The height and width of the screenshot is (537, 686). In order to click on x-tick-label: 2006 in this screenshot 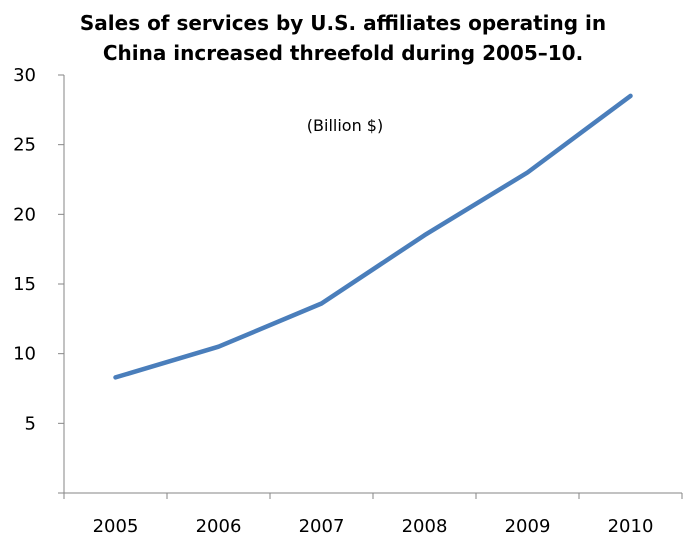, I will do `click(219, 526)`.